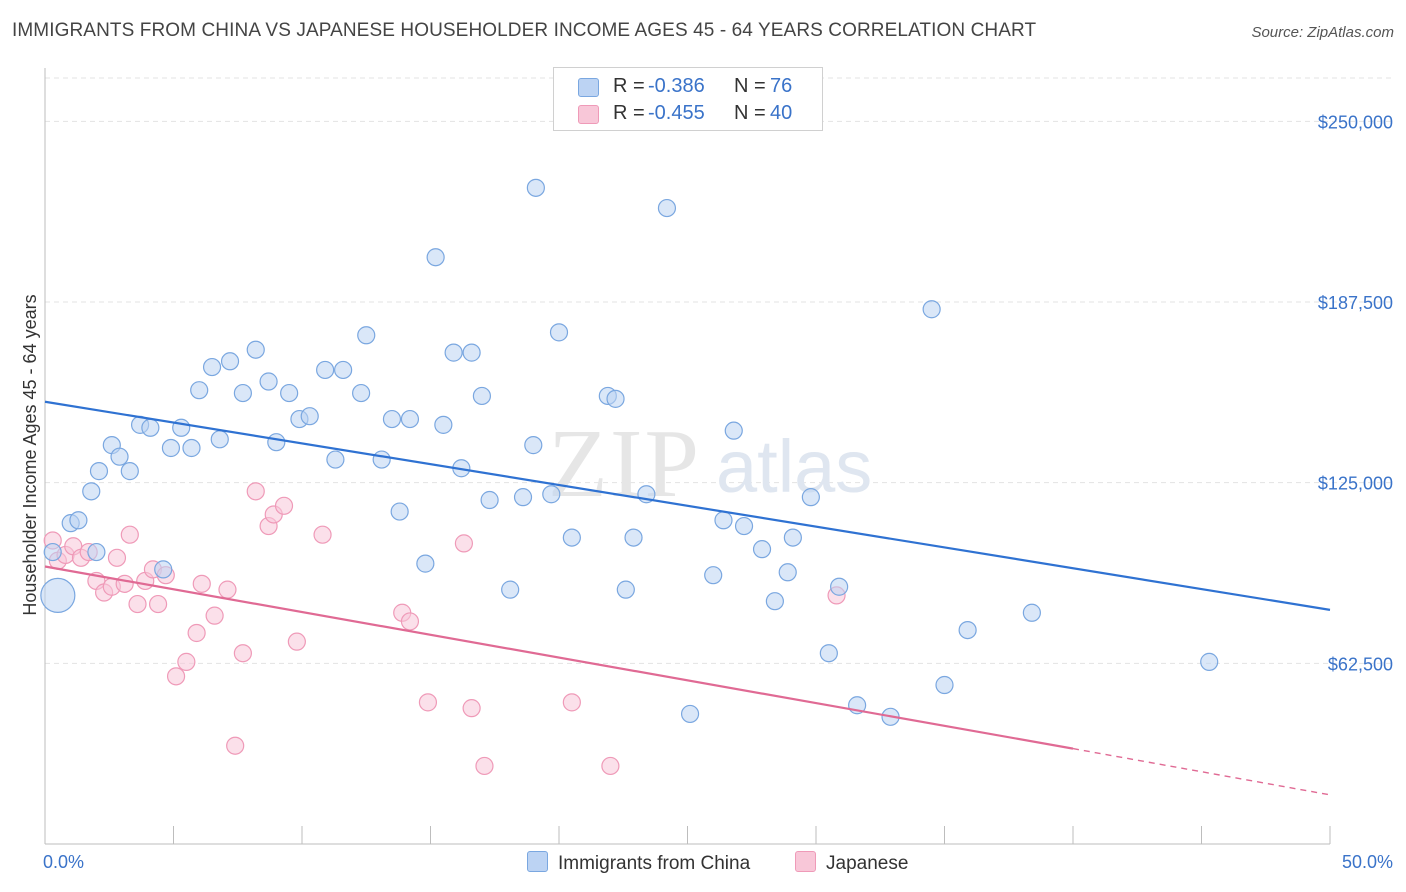  What do you see at coordinates (1360, 664) in the screenshot?
I see `y-tick-label: $62,500` at bounding box center [1360, 664].